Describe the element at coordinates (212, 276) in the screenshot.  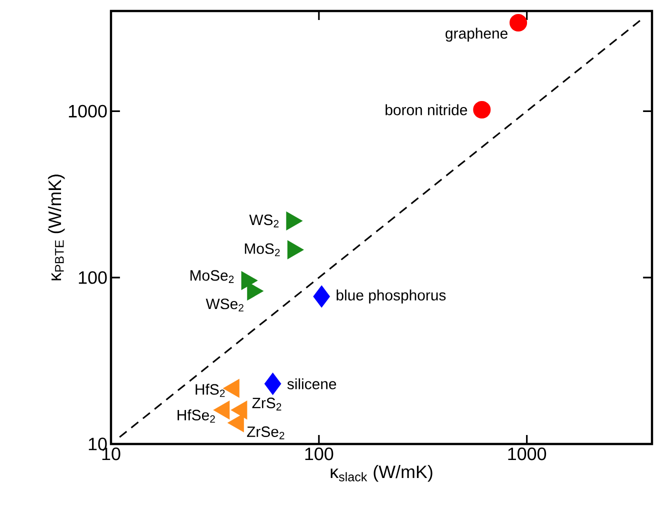
I see `annotation: MoSe$_{2}$` at that location.